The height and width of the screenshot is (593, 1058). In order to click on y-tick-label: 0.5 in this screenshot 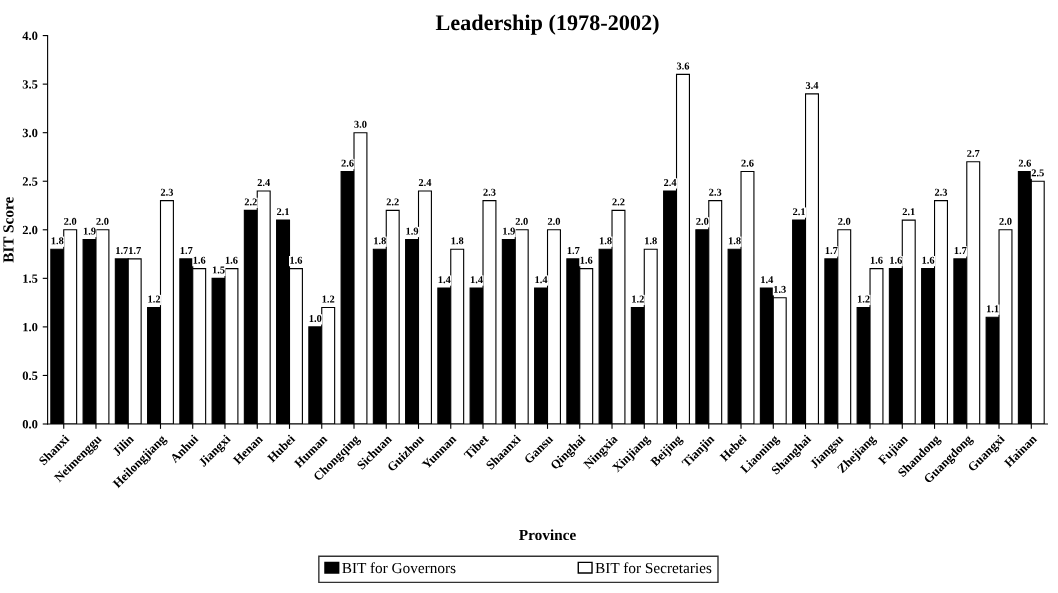, I will do `click(30, 375)`.